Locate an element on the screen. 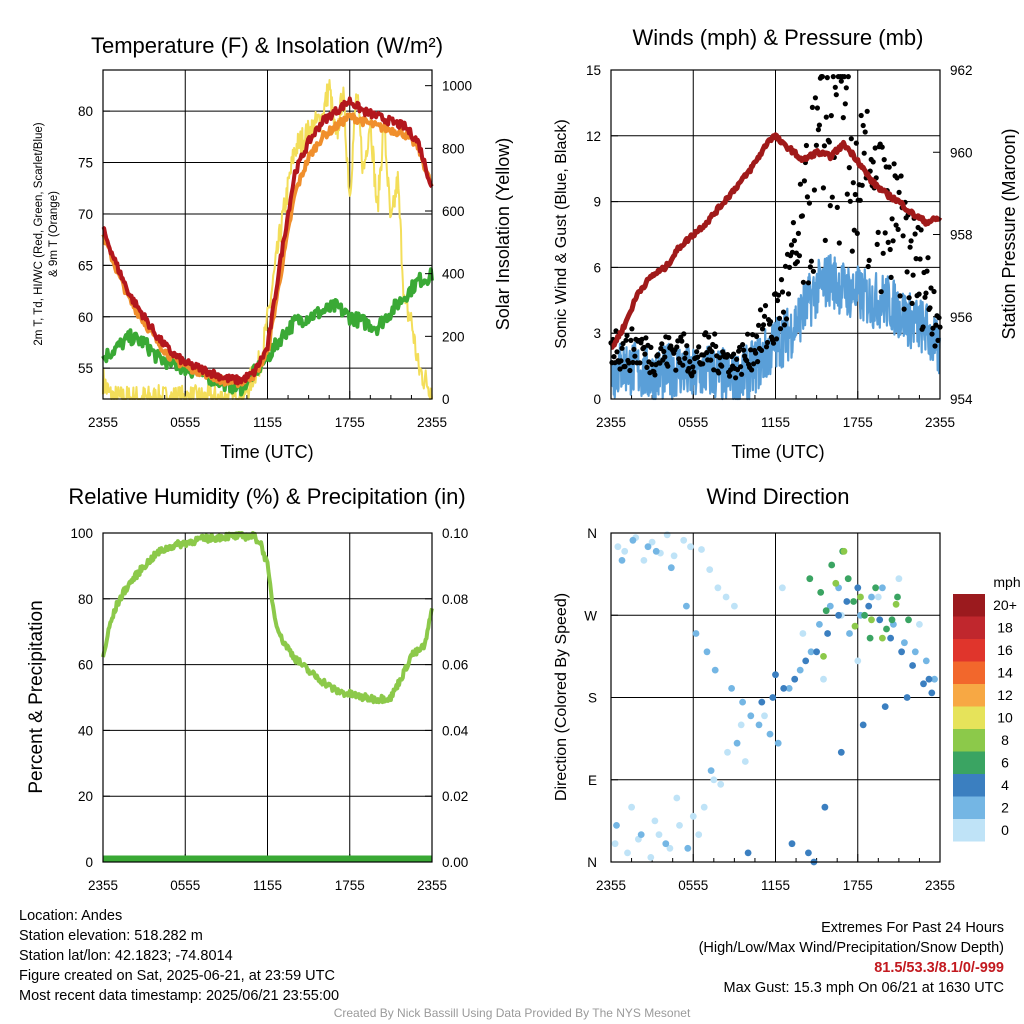  legend-label: 8 is located at coordinates (1005, 740).